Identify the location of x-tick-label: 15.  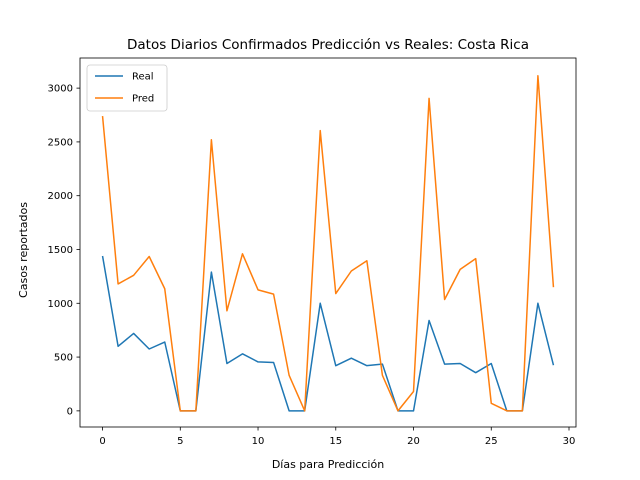
(335, 441).